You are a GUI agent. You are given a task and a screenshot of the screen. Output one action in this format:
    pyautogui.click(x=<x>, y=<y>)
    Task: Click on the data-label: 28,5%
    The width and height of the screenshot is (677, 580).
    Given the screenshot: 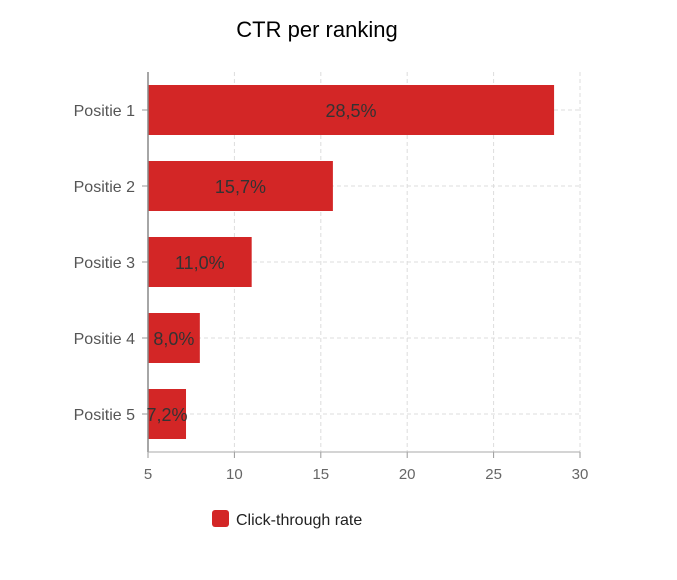 What is the action you would take?
    pyautogui.click(x=351, y=111)
    